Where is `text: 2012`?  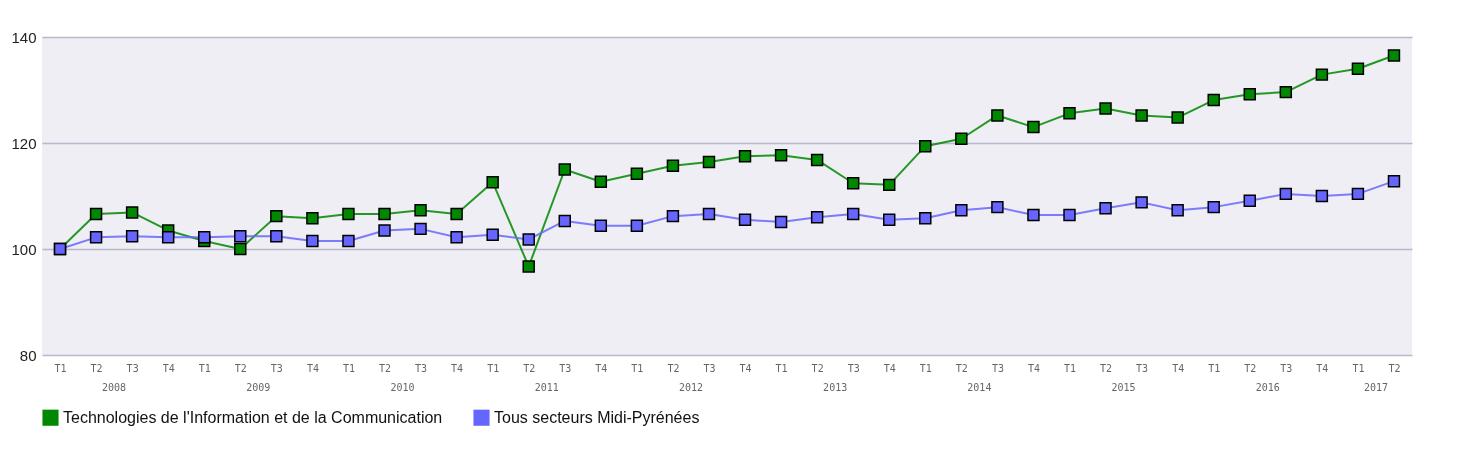
text: 2012 is located at coordinates (690, 387).